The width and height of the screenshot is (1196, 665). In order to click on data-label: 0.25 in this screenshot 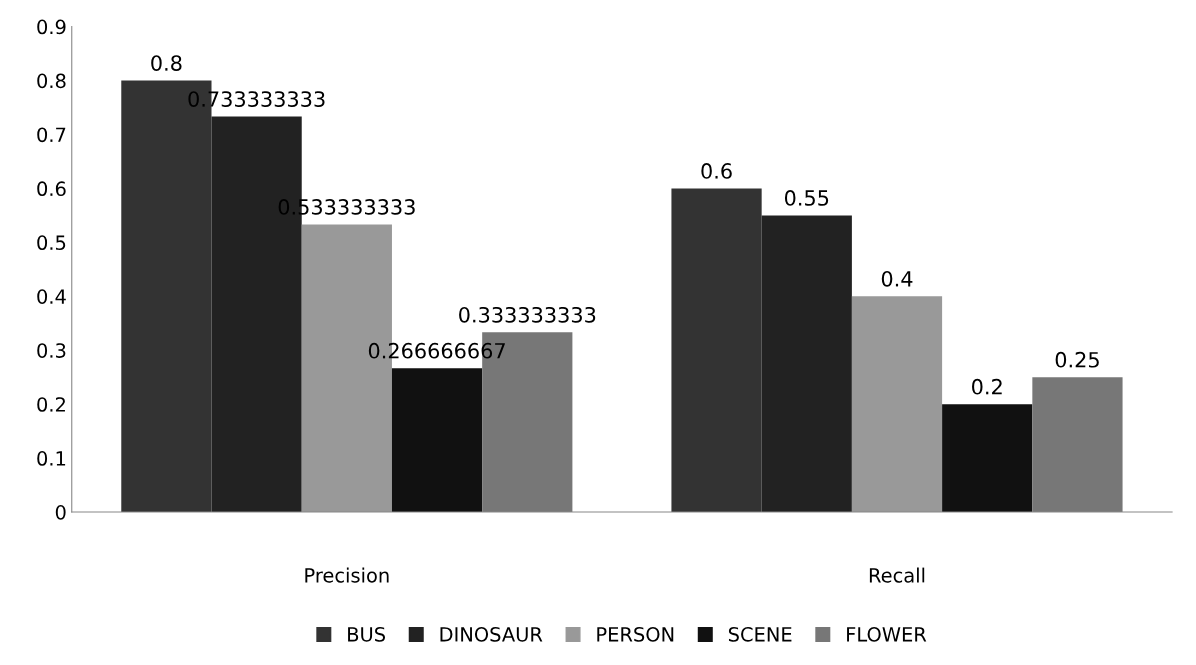, I will do `click(1077, 359)`.